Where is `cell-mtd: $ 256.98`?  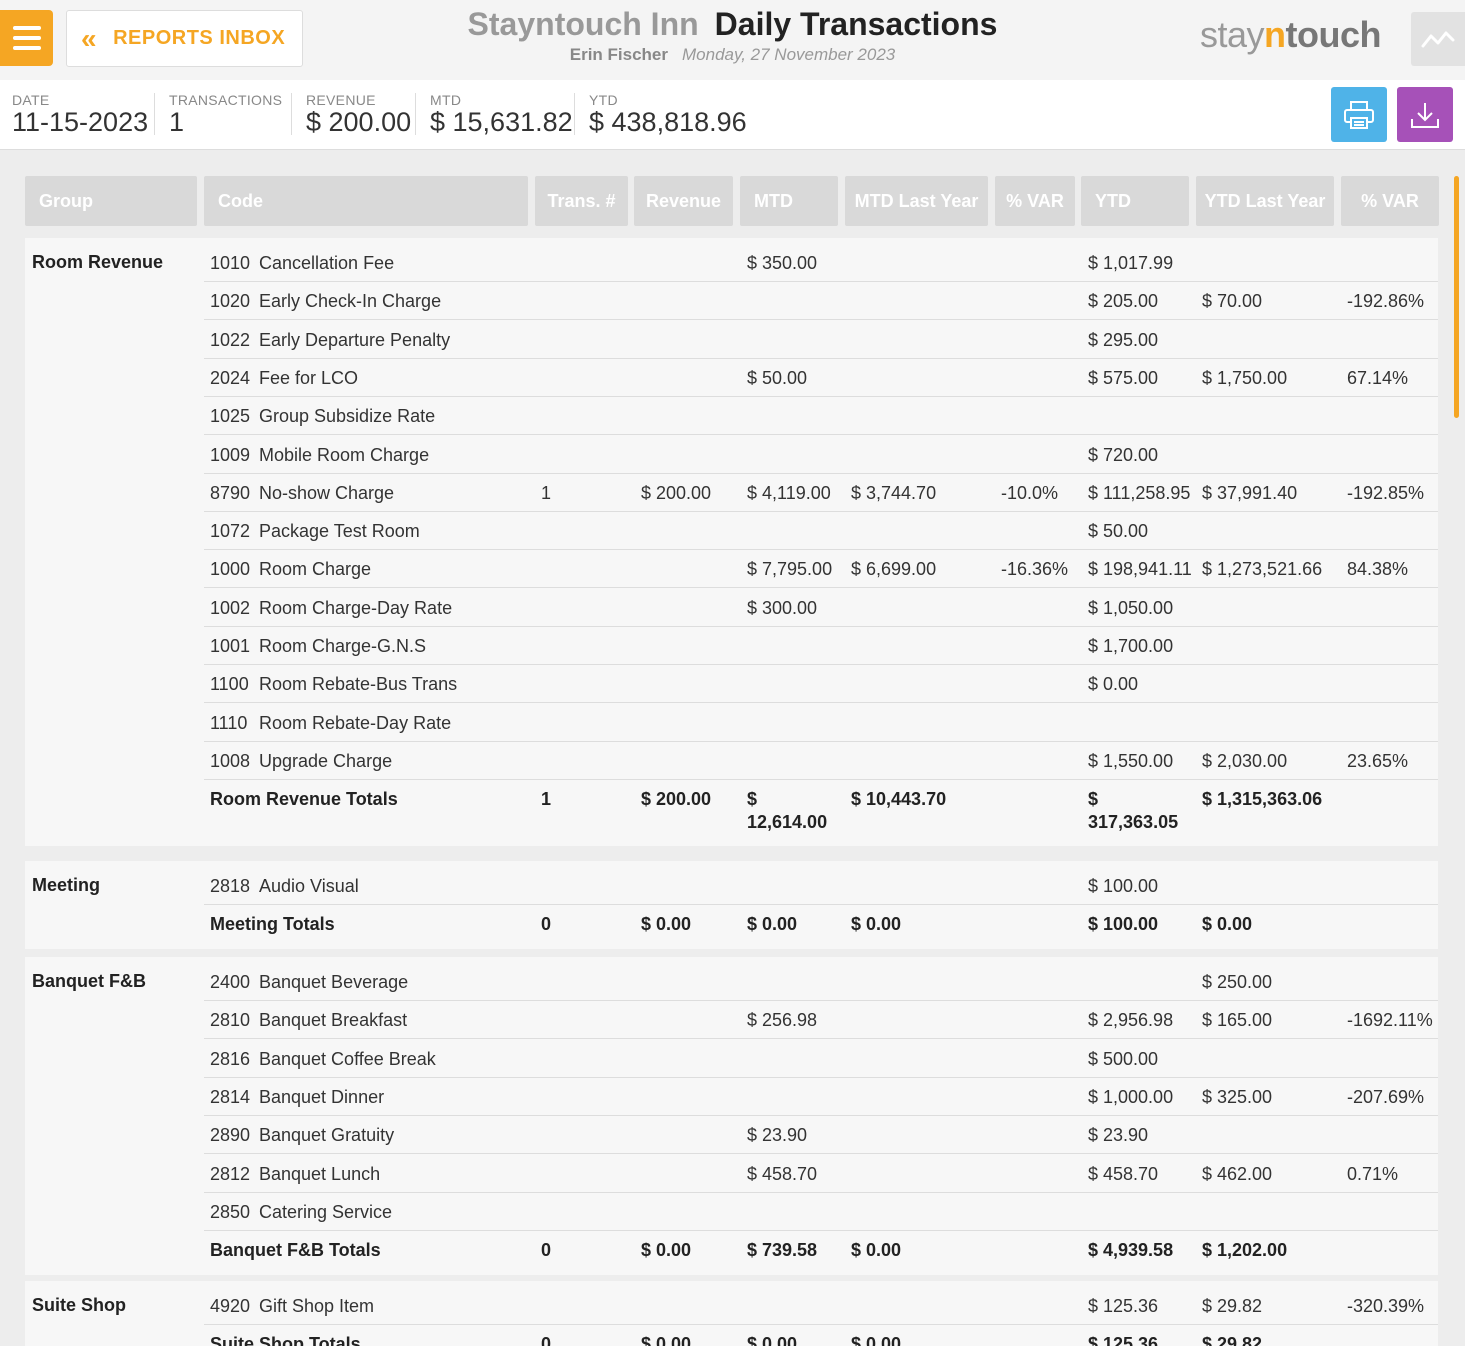
cell-mtd: $ 256.98 is located at coordinates (782, 1020).